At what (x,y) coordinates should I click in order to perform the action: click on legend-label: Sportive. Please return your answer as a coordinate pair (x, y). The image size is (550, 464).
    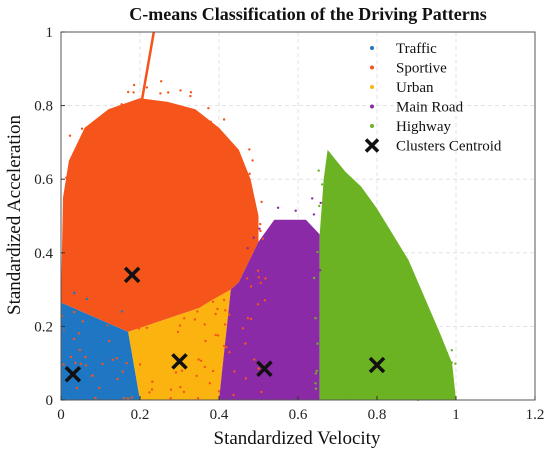
    Looking at the image, I should click on (421, 69).